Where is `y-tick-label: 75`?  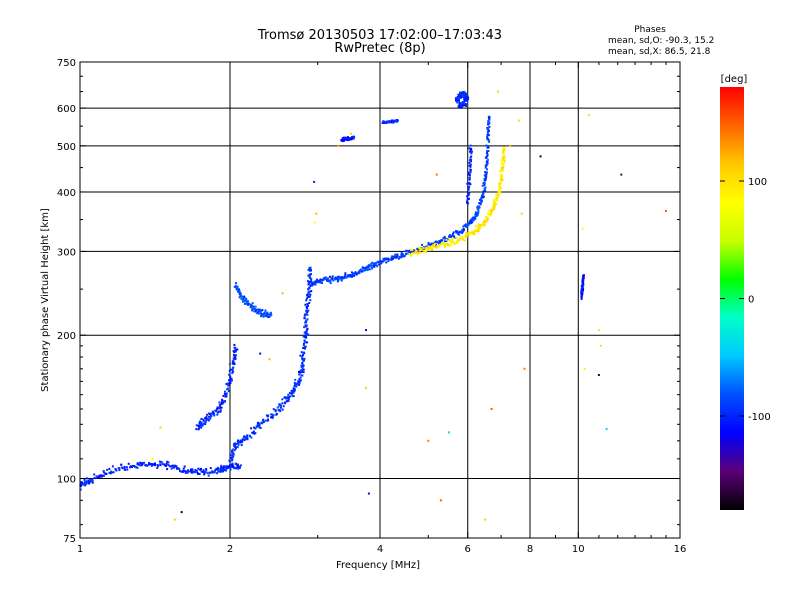 y-tick-label: 75 is located at coordinates (69, 539).